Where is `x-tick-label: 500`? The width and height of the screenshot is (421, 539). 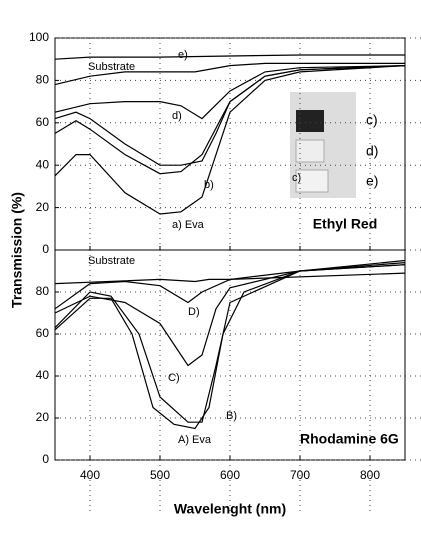
x-tick-label: 500 is located at coordinates (160, 475).